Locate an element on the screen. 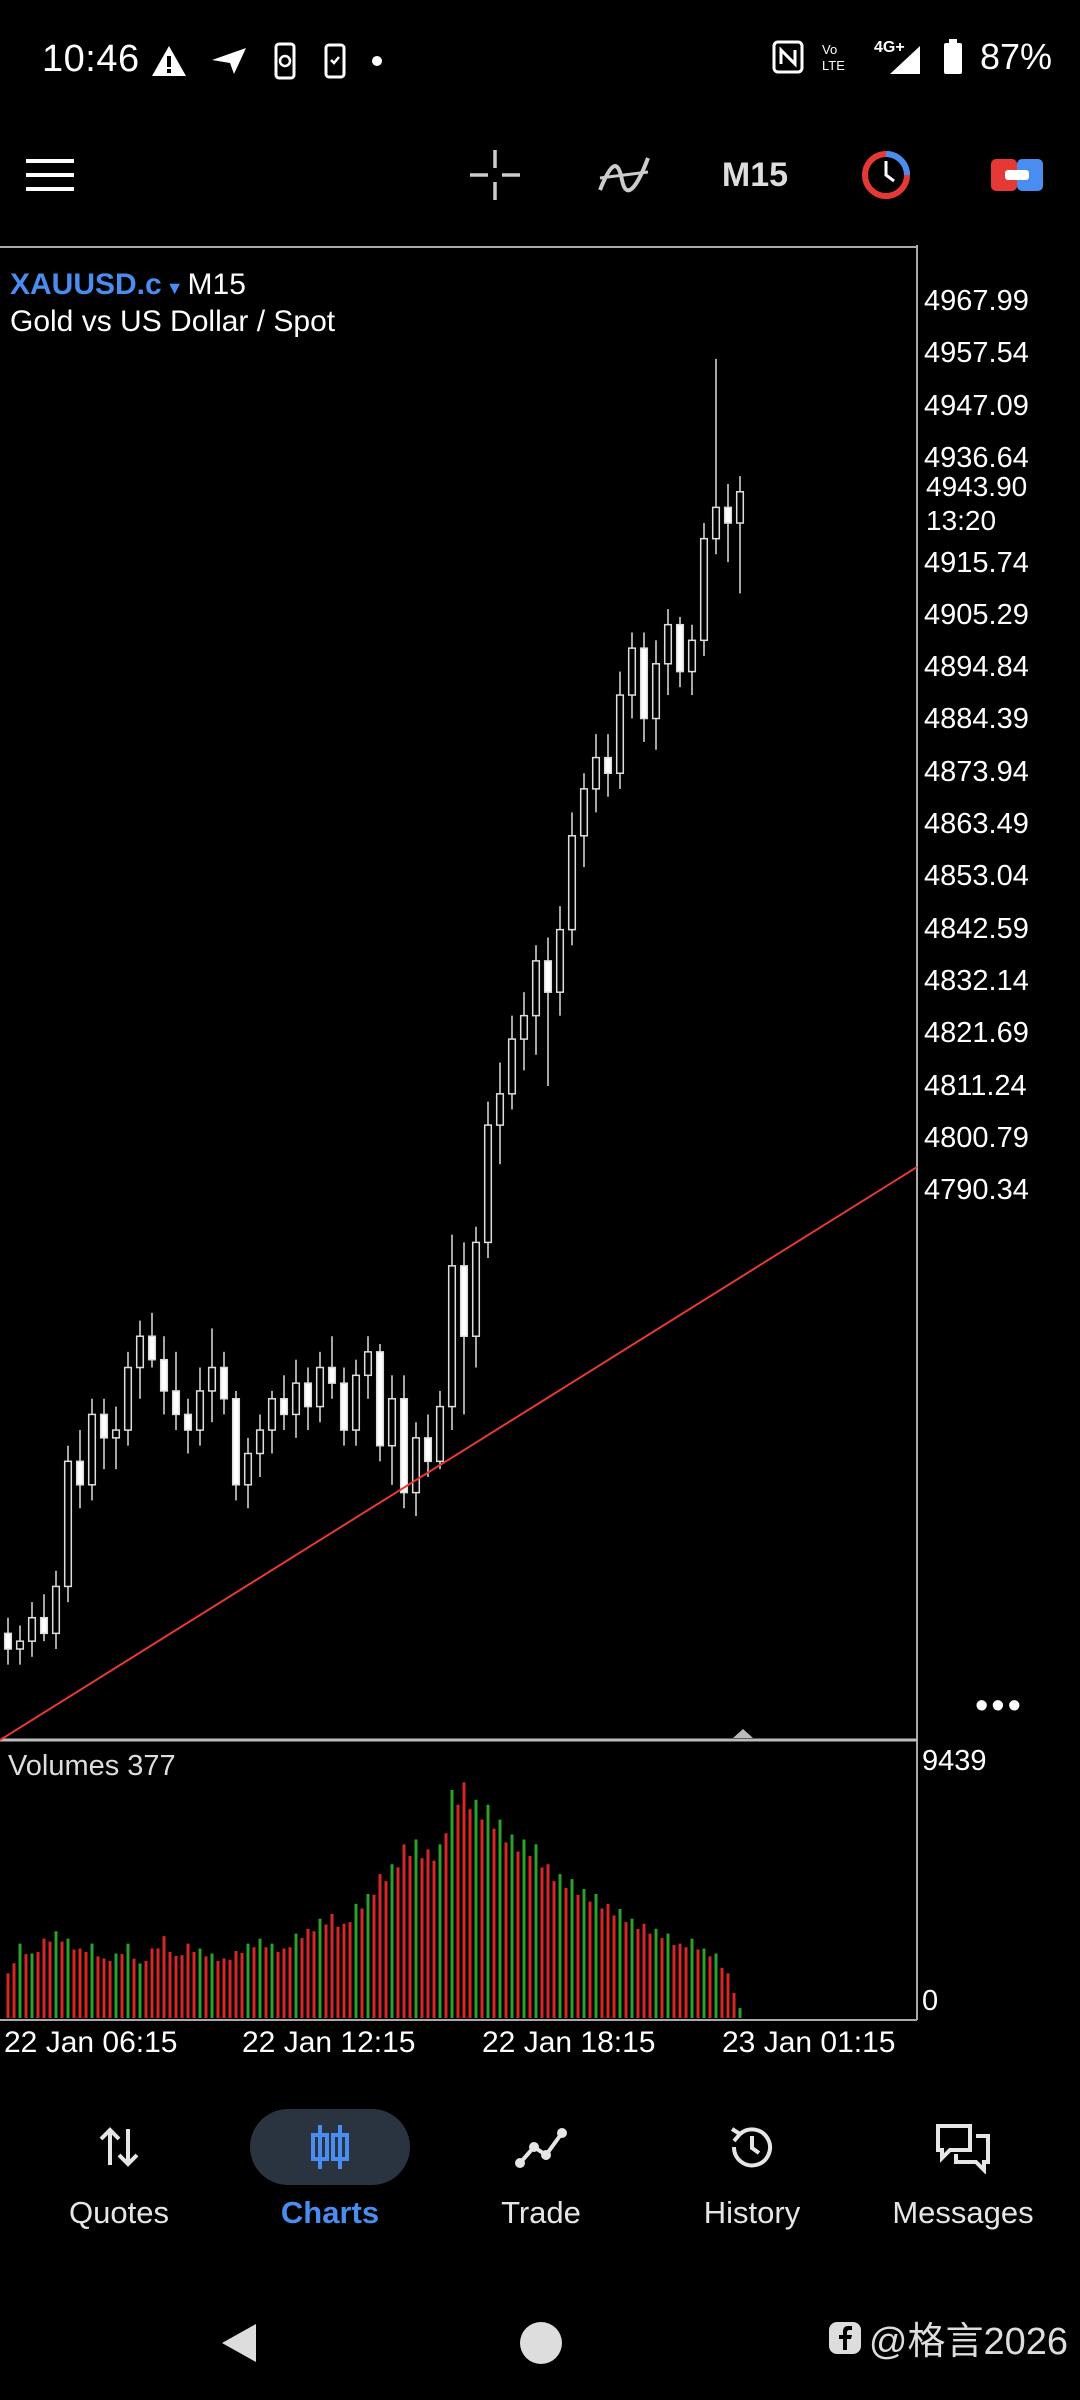 The image size is (1080, 2400). timeframe-button: M15 is located at coordinates (755, 174).